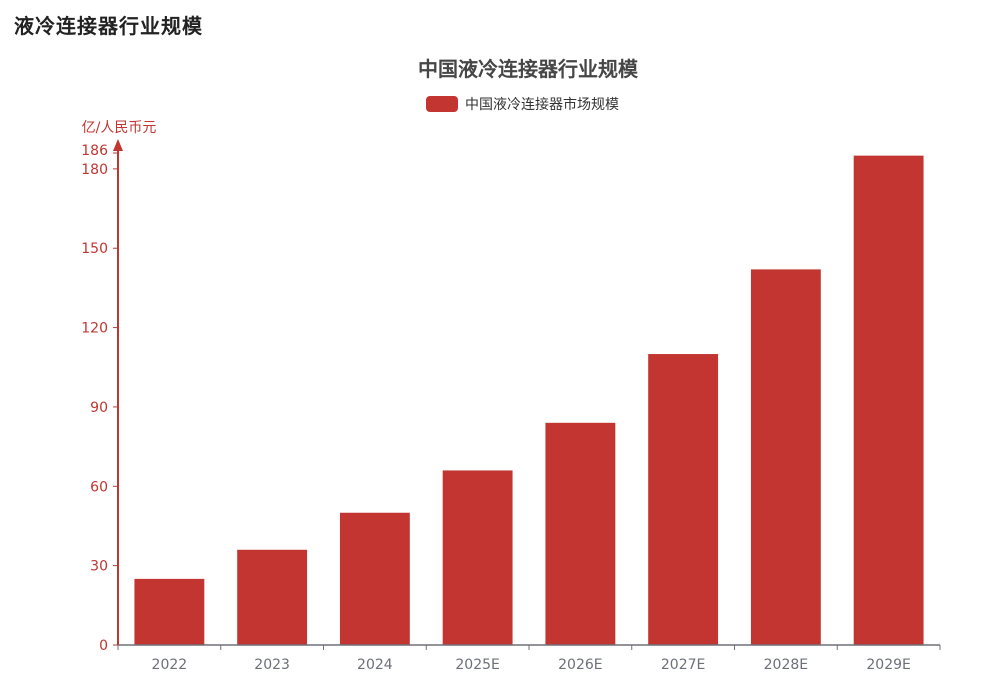  What do you see at coordinates (94, 249) in the screenshot?
I see `y-tick-label: 150` at bounding box center [94, 249].